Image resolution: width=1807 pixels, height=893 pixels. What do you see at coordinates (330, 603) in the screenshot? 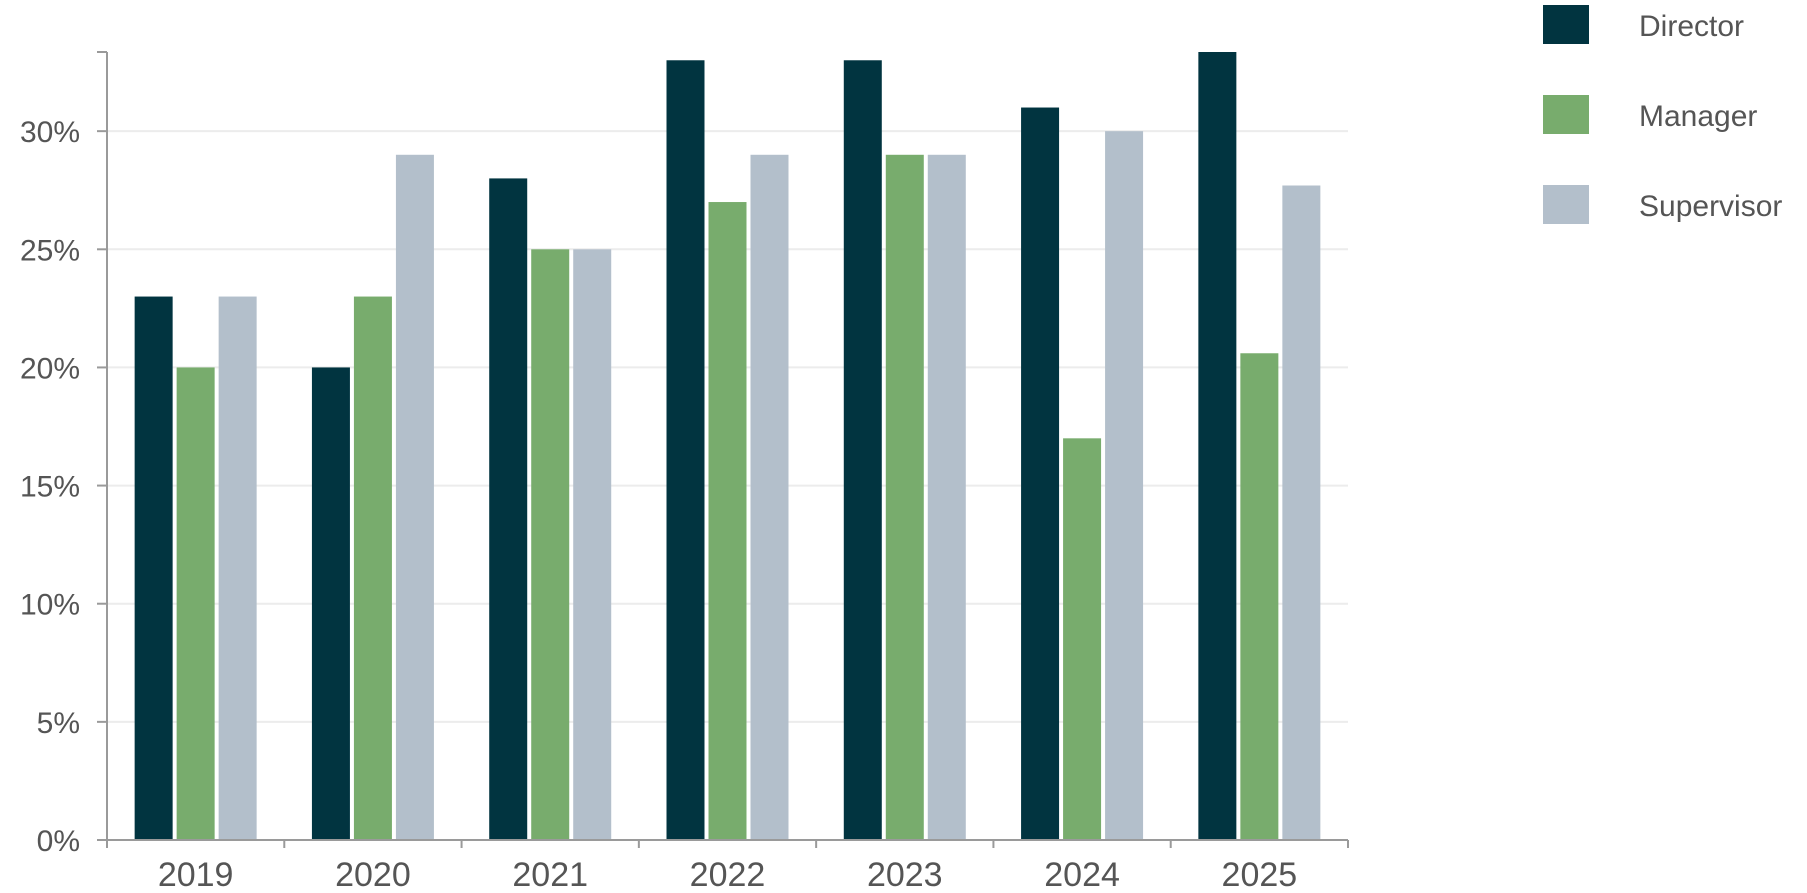
I see `bar-director-2020` at bounding box center [330, 603].